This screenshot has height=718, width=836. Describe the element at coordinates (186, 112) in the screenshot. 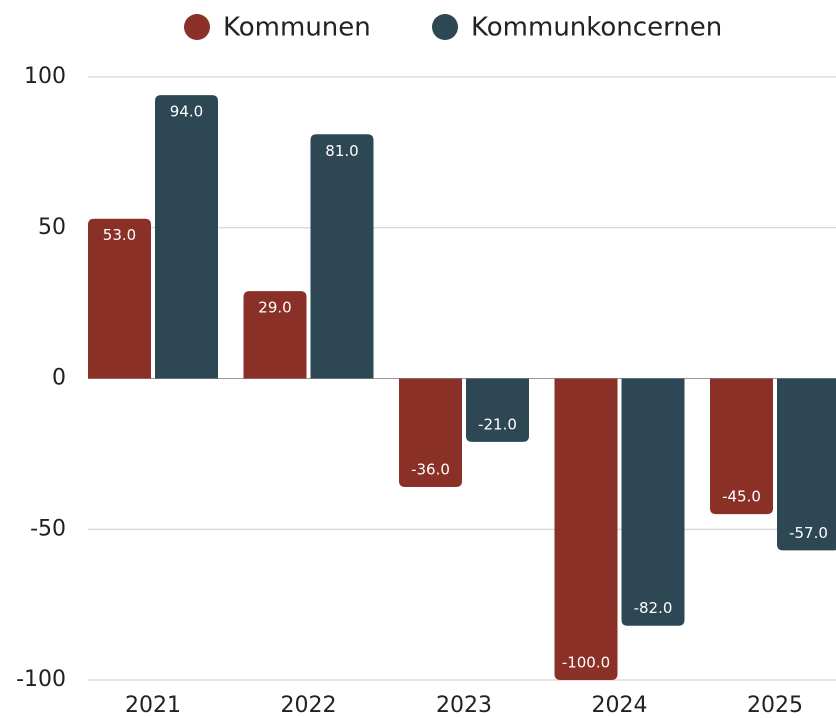

I see `value-label: 94.0` at that location.